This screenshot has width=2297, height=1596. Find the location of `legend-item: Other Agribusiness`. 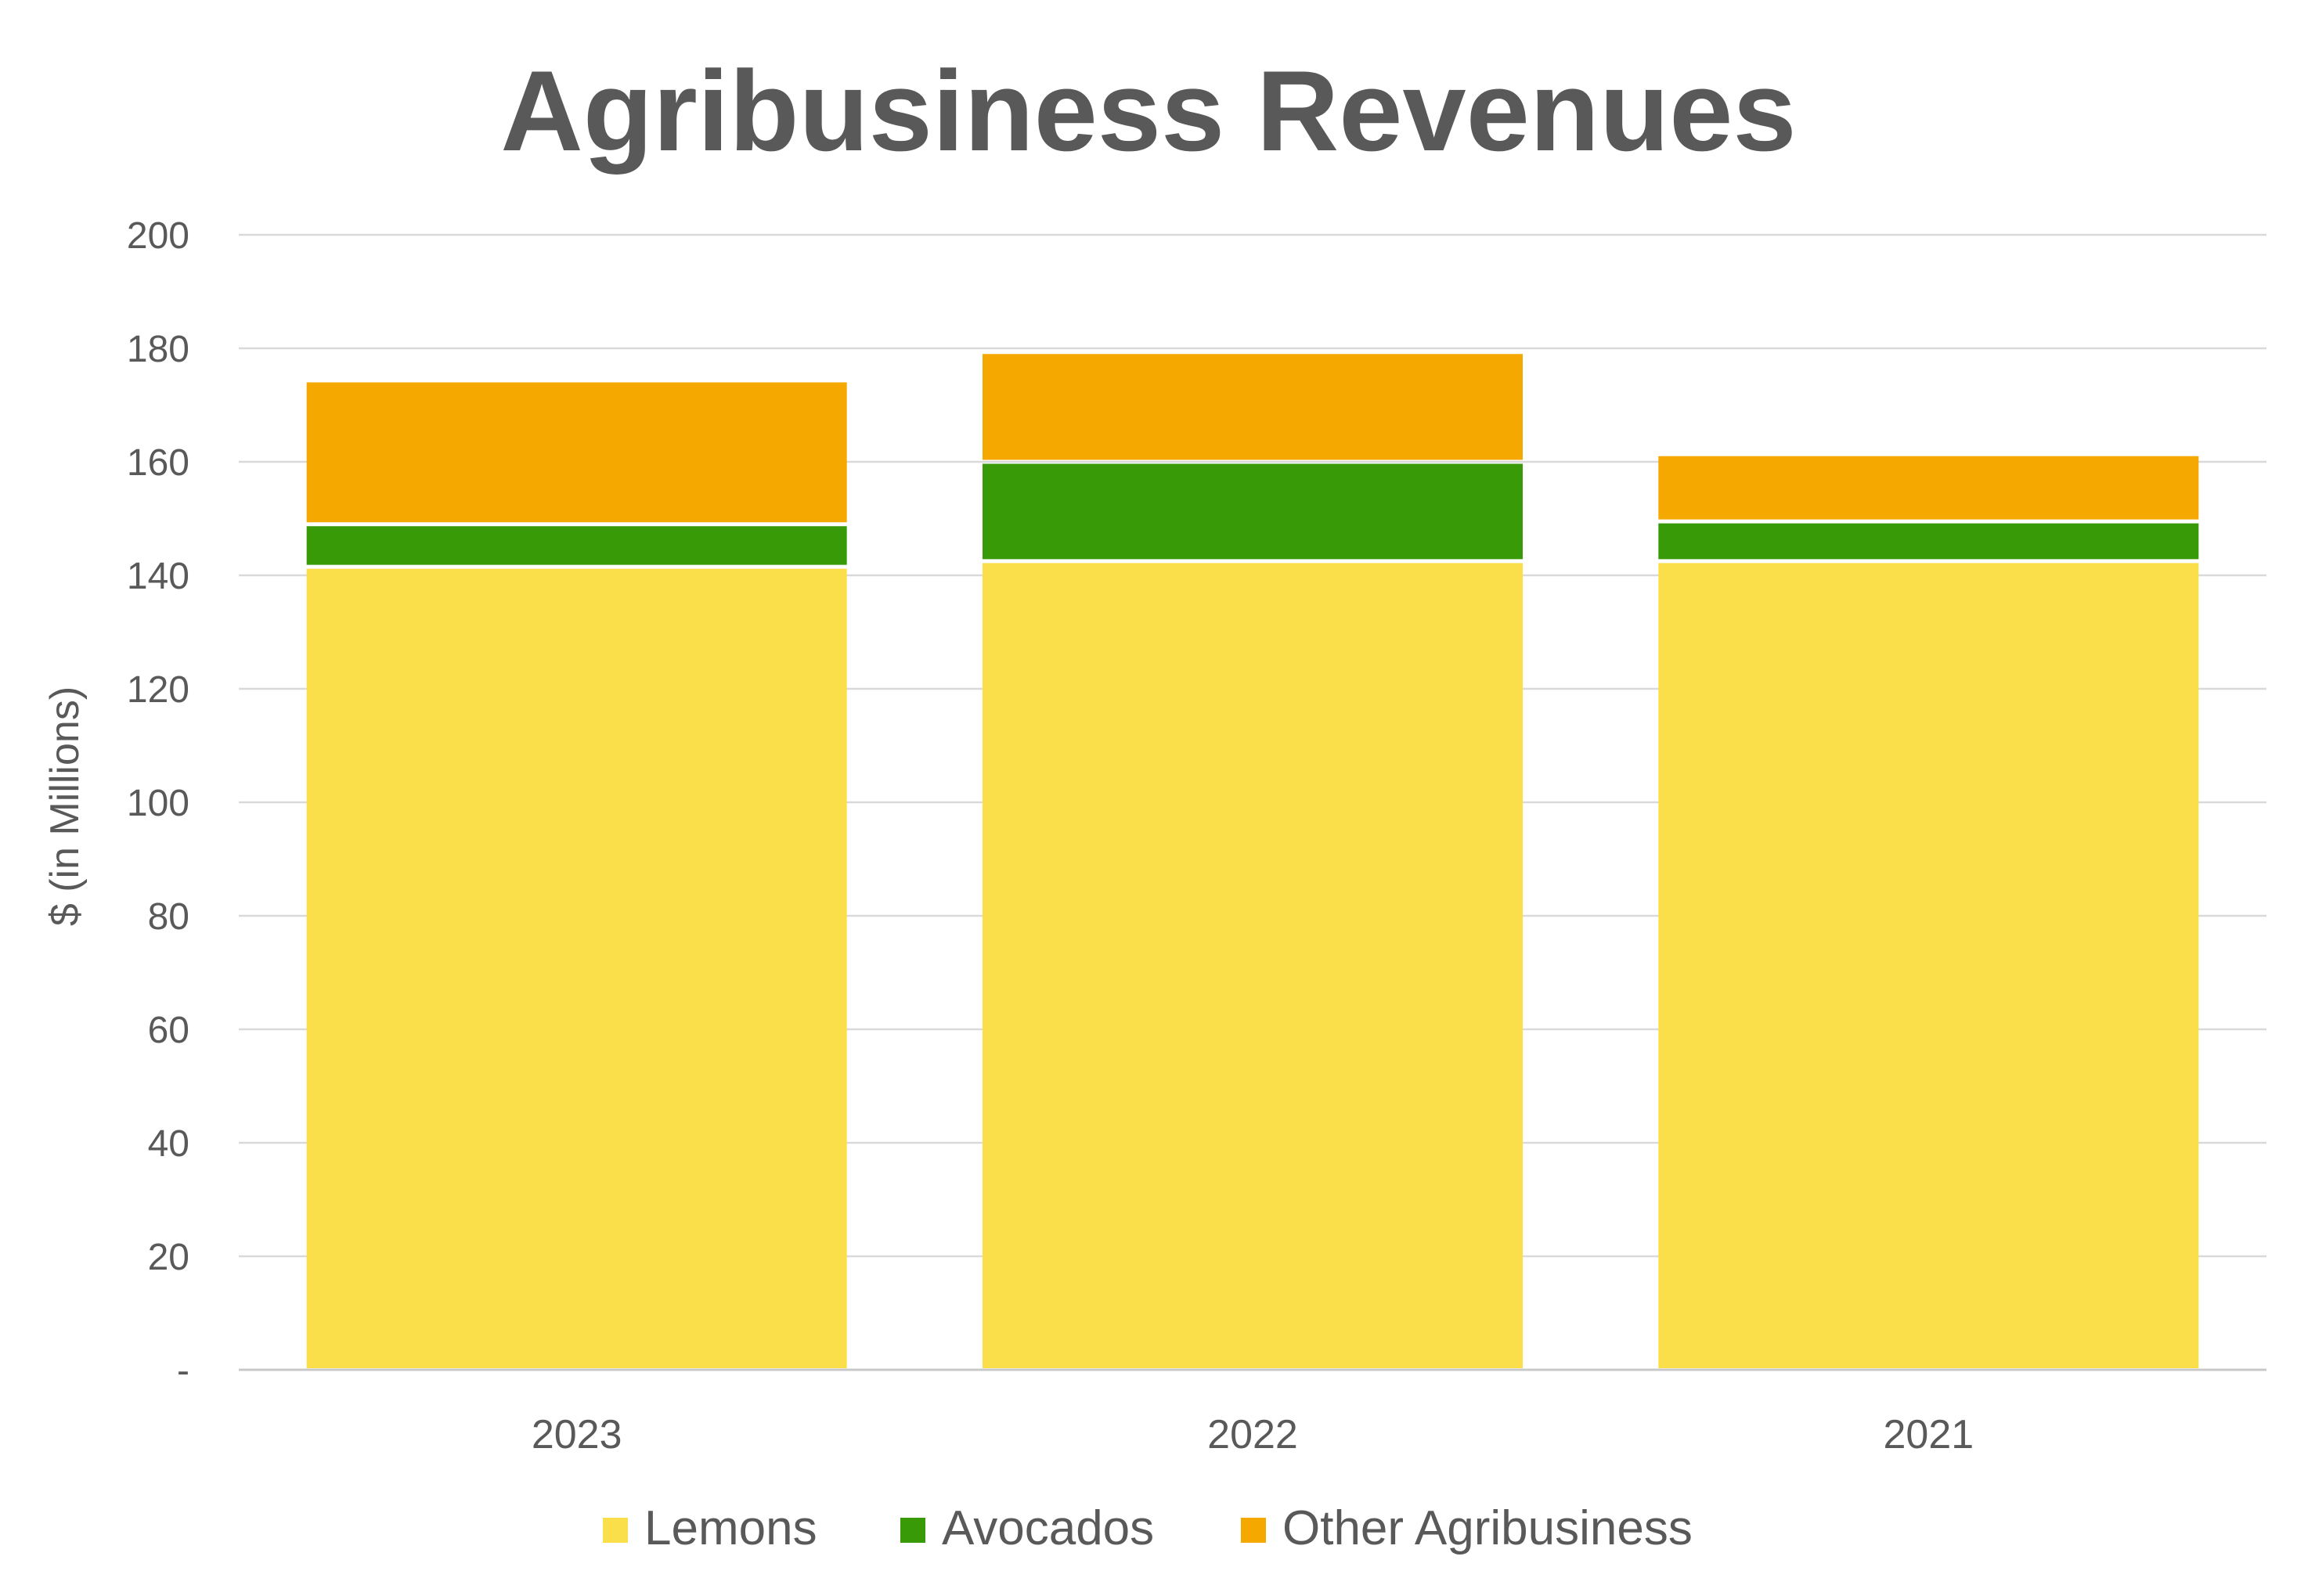

legend-item: Other Agribusiness is located at coordinates (1467, 1528).